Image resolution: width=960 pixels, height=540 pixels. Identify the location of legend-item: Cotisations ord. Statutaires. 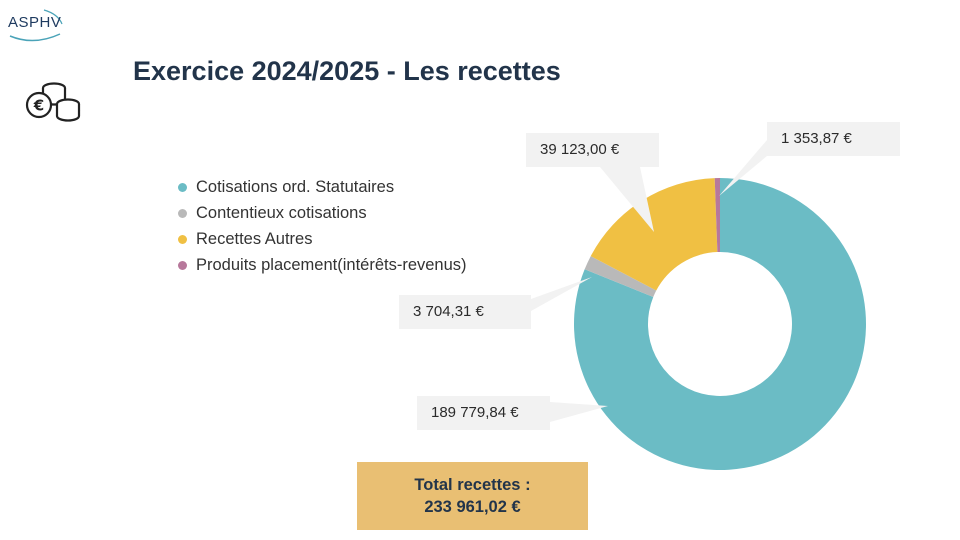
(322, 187).